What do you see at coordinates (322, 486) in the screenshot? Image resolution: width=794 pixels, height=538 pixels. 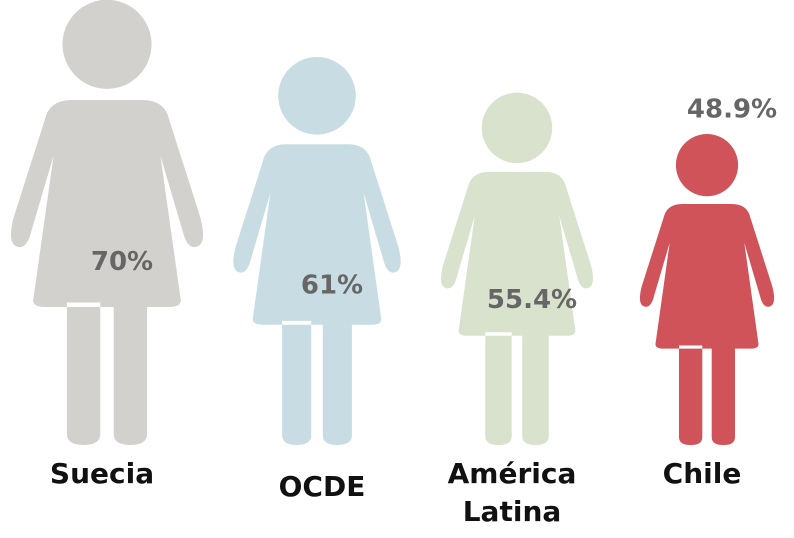 I see `category-label: OCDE` at bounding box center [322, 486].